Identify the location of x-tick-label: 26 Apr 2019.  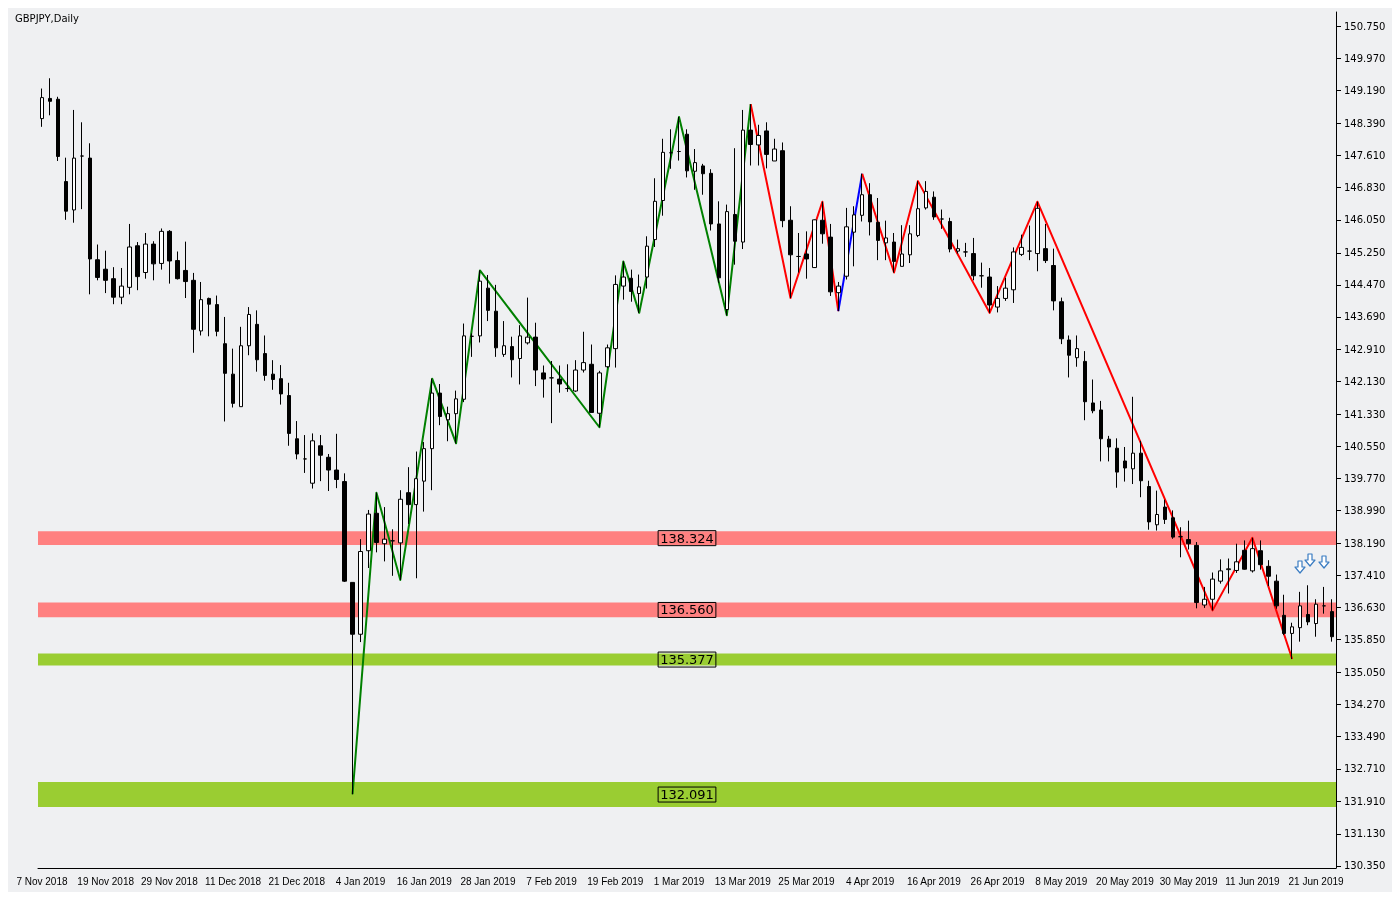
(997, 881).